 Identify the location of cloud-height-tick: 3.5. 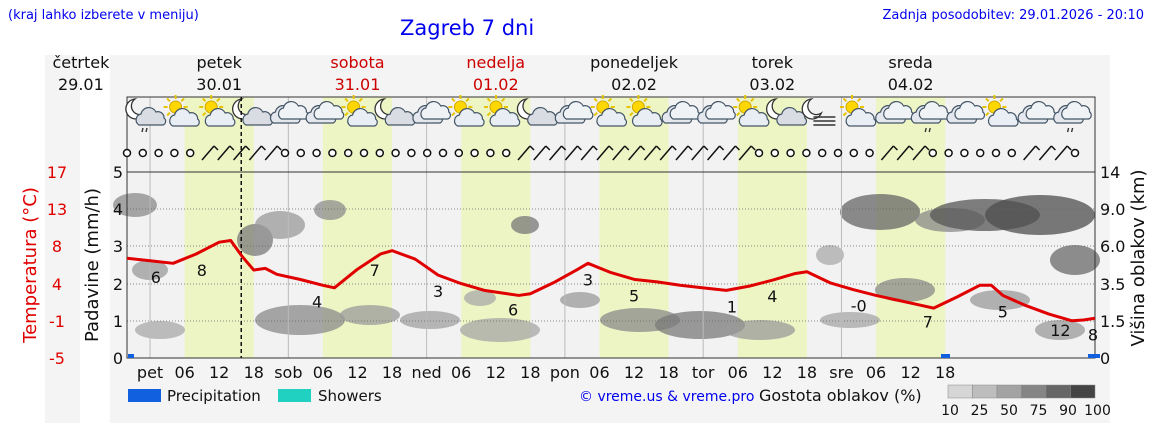
(1112, 284).